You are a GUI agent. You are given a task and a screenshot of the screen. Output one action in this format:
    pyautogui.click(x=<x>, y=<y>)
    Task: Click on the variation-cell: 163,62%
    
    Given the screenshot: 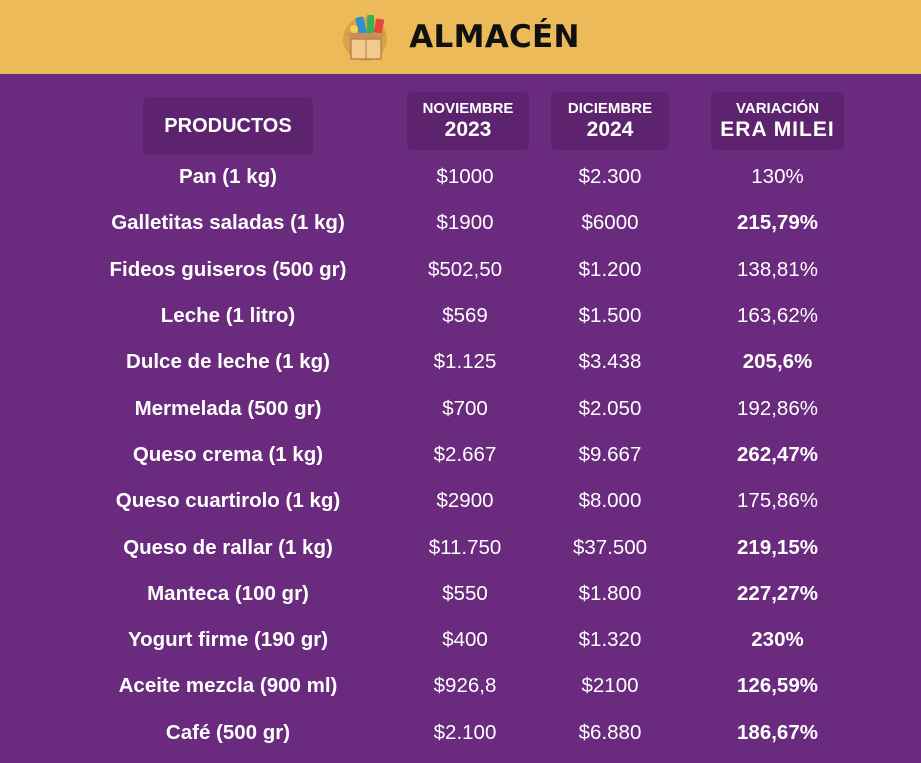 What is the action you would take?
    pyautogui.click(x=777, y=316)
    